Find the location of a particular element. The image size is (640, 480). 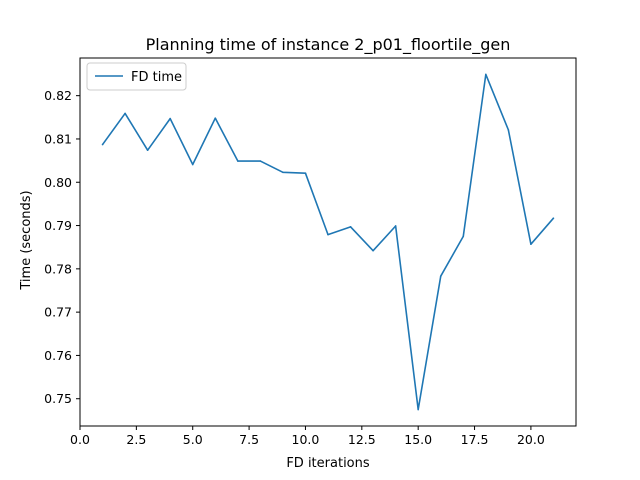

y-tick-label: 0.82 is located at coordinates (58, 95).